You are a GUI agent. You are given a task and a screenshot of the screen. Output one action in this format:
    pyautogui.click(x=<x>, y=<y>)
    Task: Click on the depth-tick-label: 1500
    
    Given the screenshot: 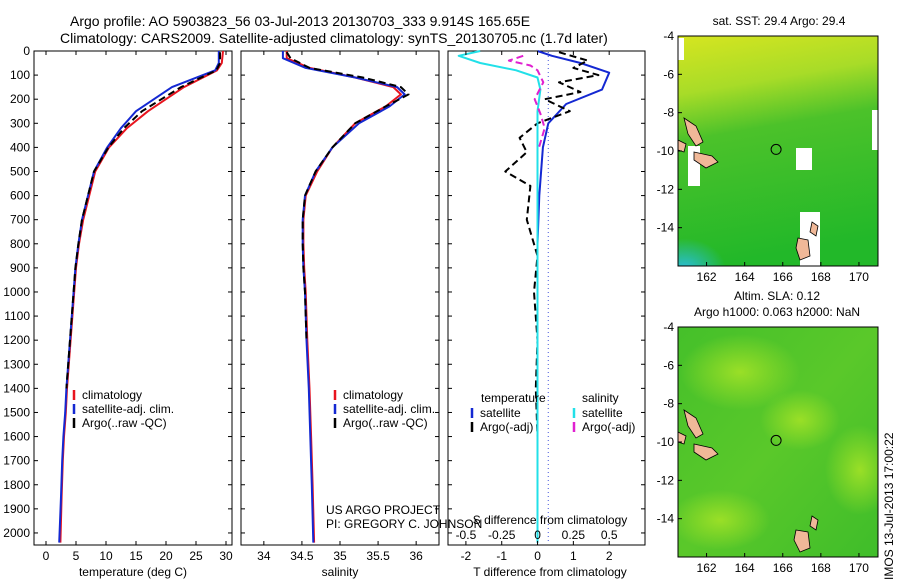 What is the action you would take?
    pyautogui.click(x=16, y=412)
    